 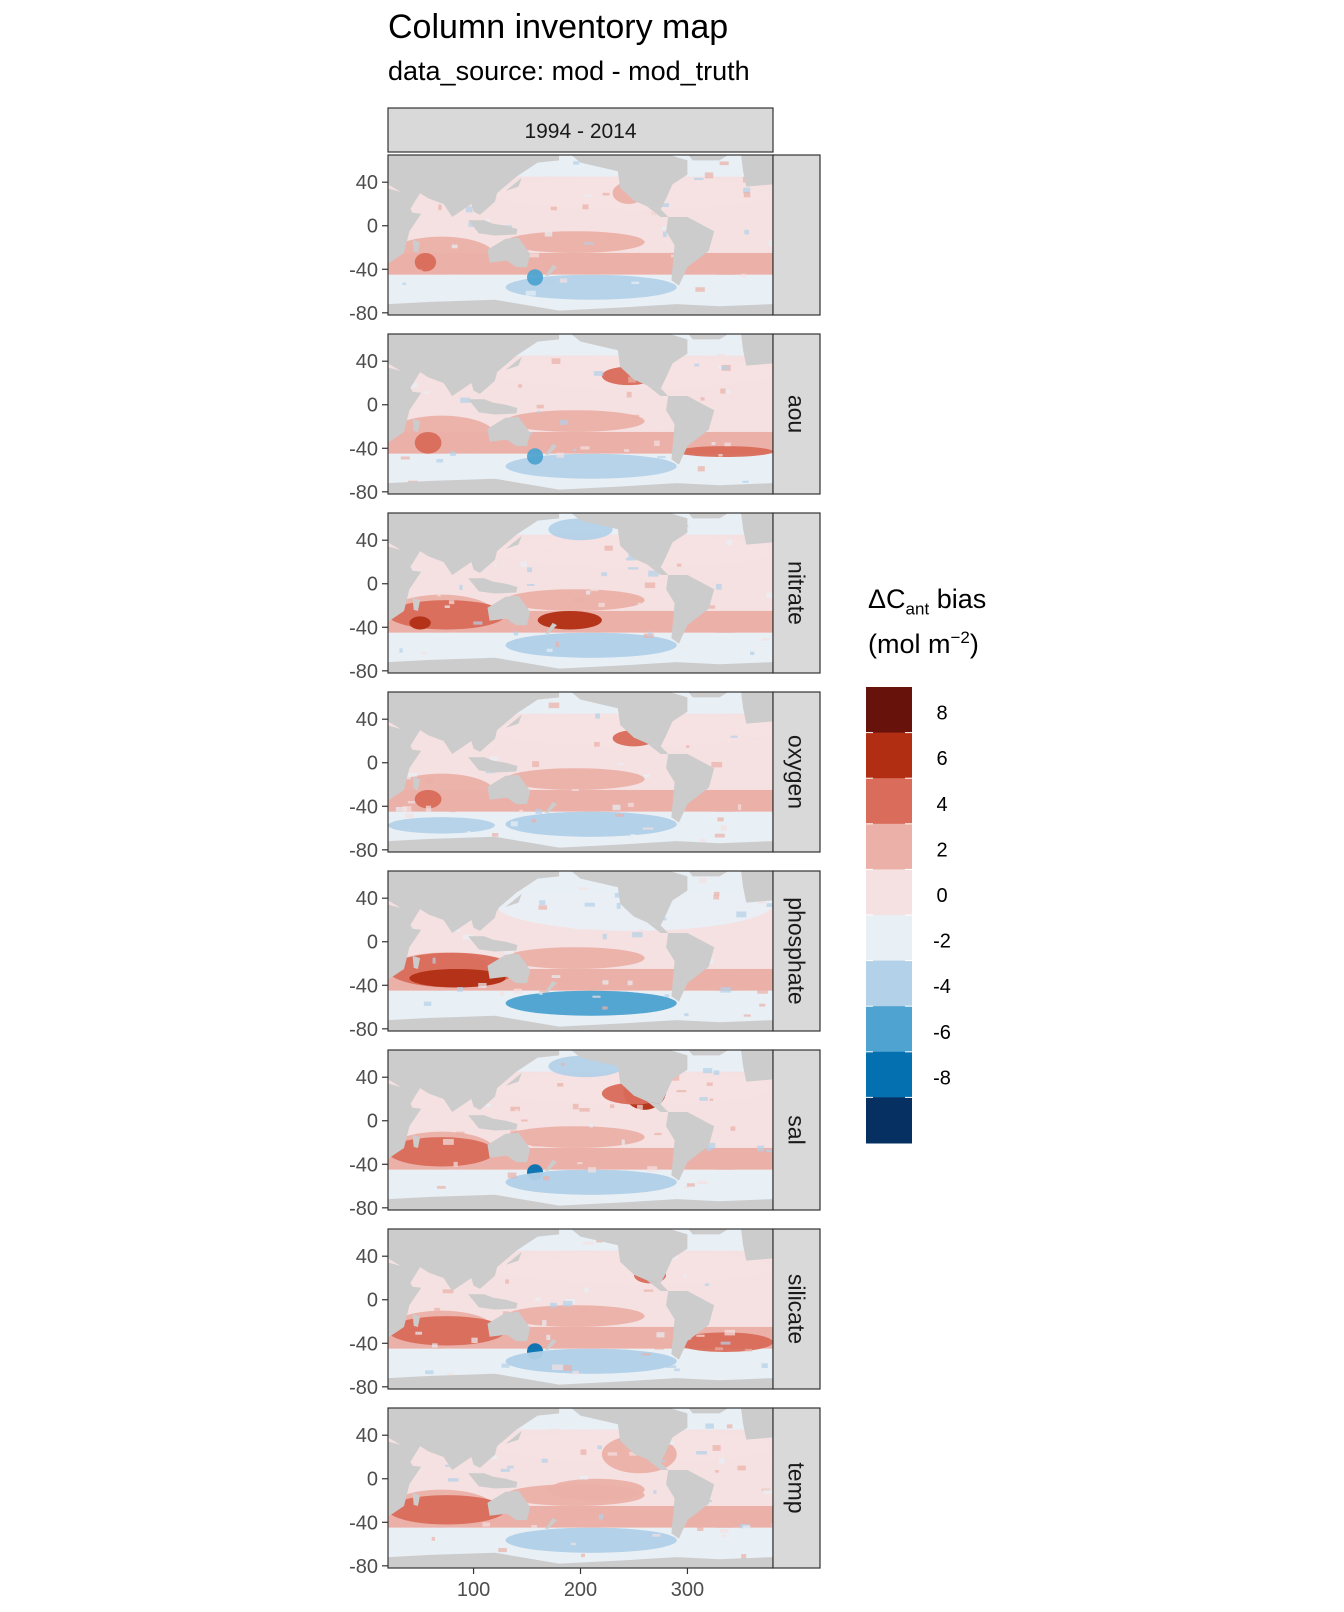 What do you see at coordinates (473, 1590) in the screenshot?
I see `x-tick-label: 100` at bounding box center [473, 1590].